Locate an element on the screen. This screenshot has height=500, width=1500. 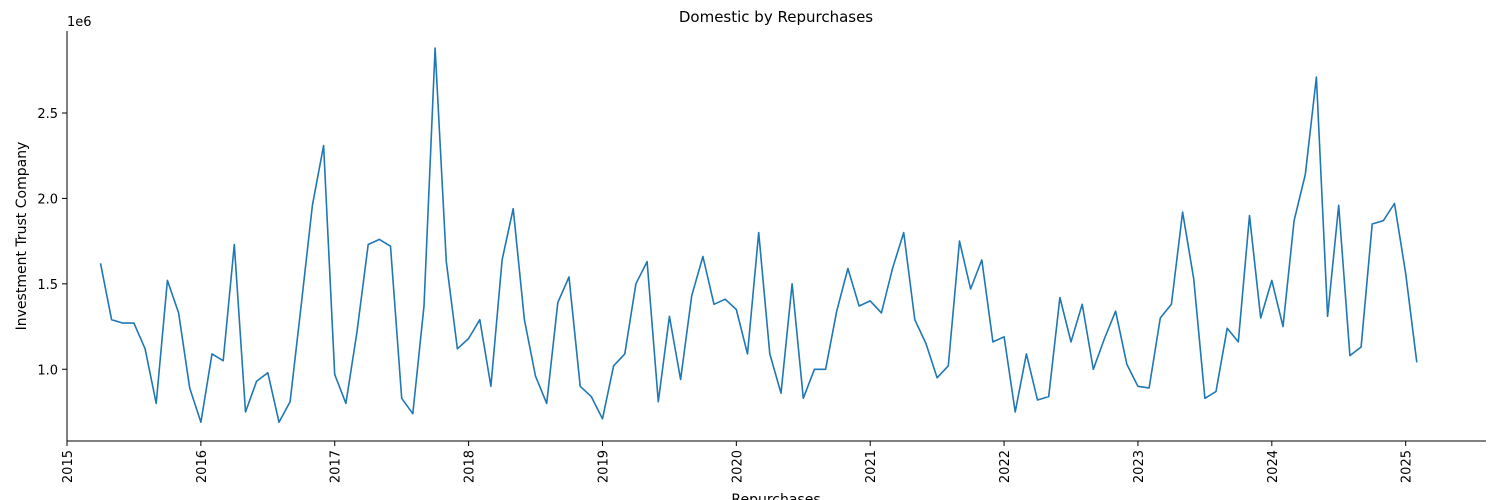
y-tick-label: 2.0 is located at coordinates (47, 199).